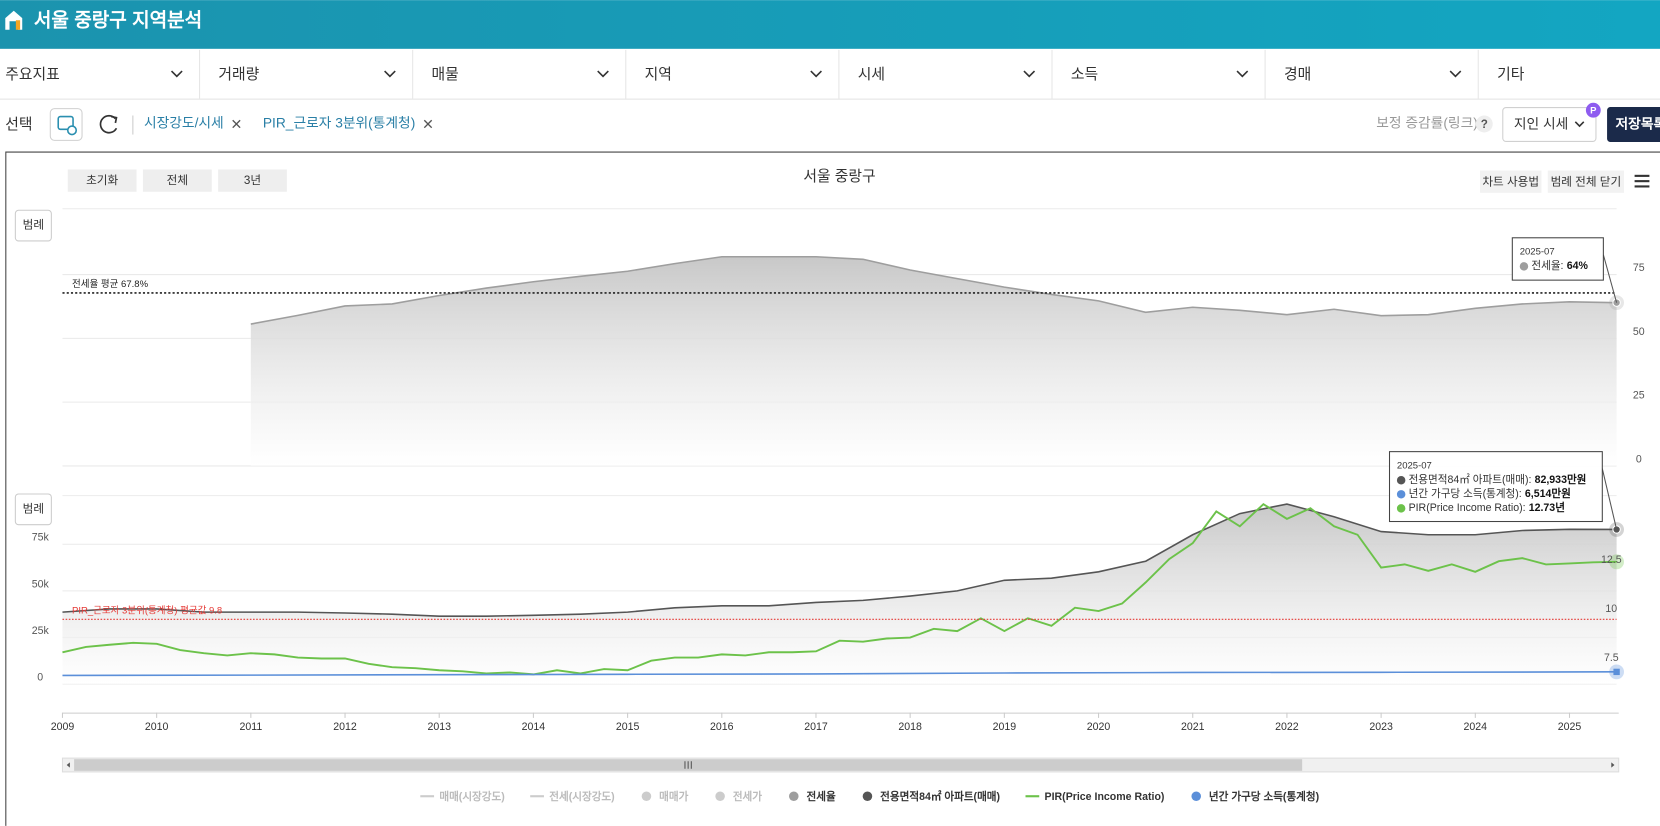 Image resolution: width=1660 pixels, height=826 pixels. Describe the element at coordinates (1511, 74) in the screenshot. I see `nav-item: 기타` at that location.